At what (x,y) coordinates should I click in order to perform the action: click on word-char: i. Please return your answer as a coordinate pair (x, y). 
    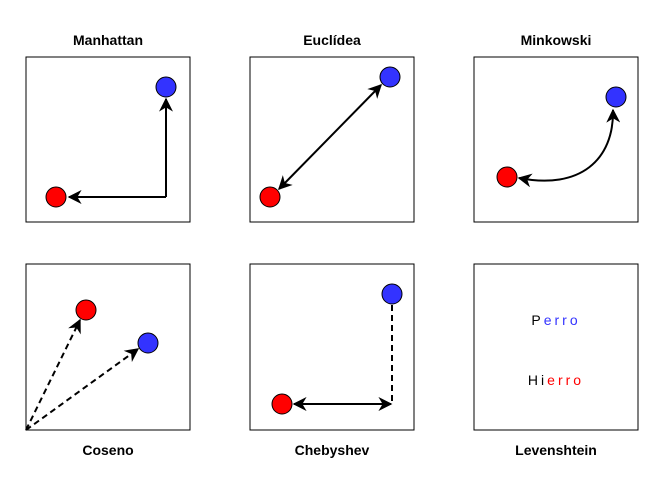
    Looking at the image, I should click on (544, 380).